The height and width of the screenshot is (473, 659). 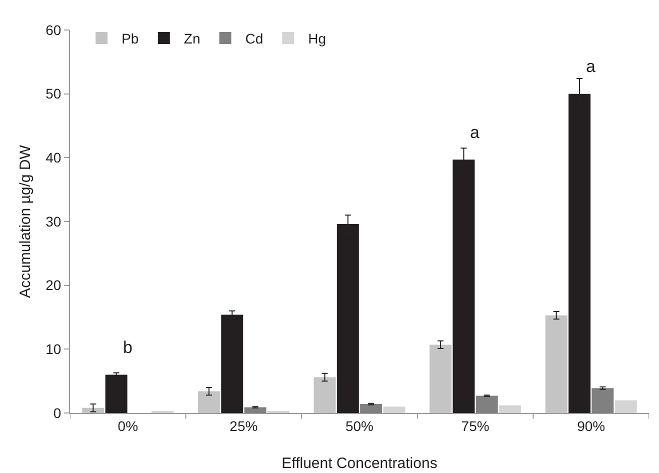 I want to click on x-tick-label: 0%, so click(x=128, y=426).